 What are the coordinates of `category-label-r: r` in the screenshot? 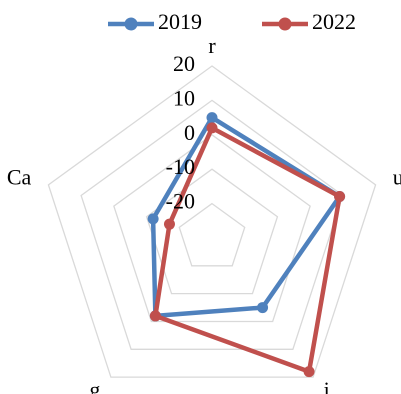 It's located at (212, 45).